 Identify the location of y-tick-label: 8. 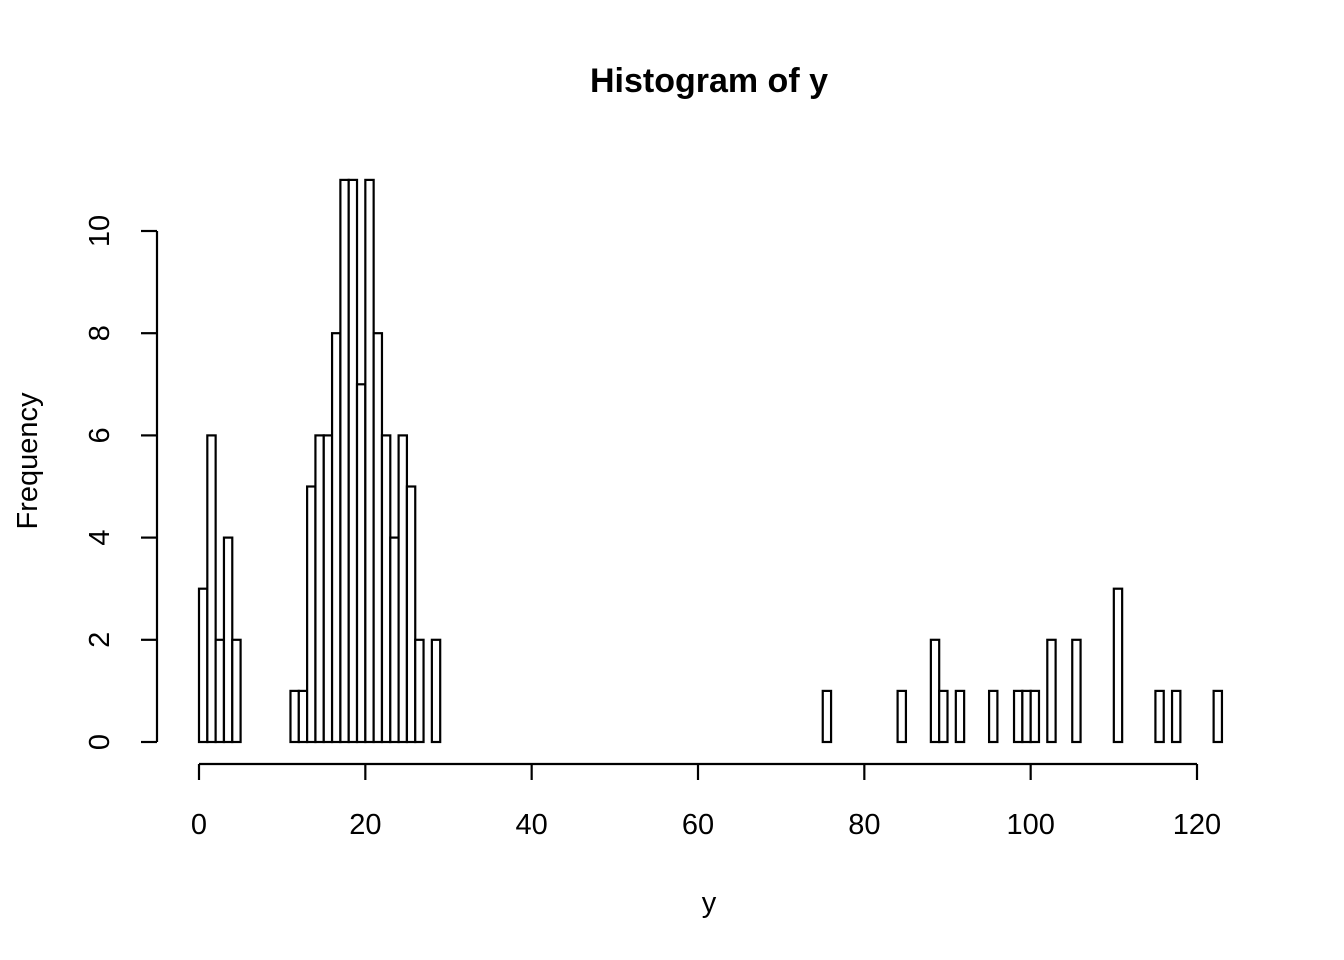
(100, 333).